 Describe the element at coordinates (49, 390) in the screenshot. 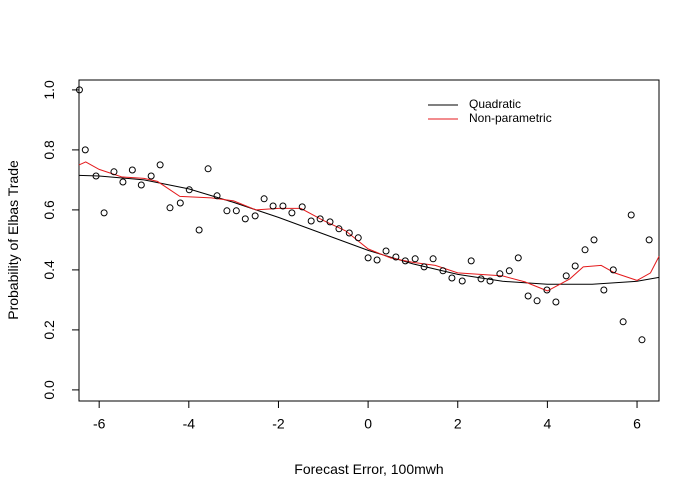

I see `y-tick-label: 0.0` at that location.